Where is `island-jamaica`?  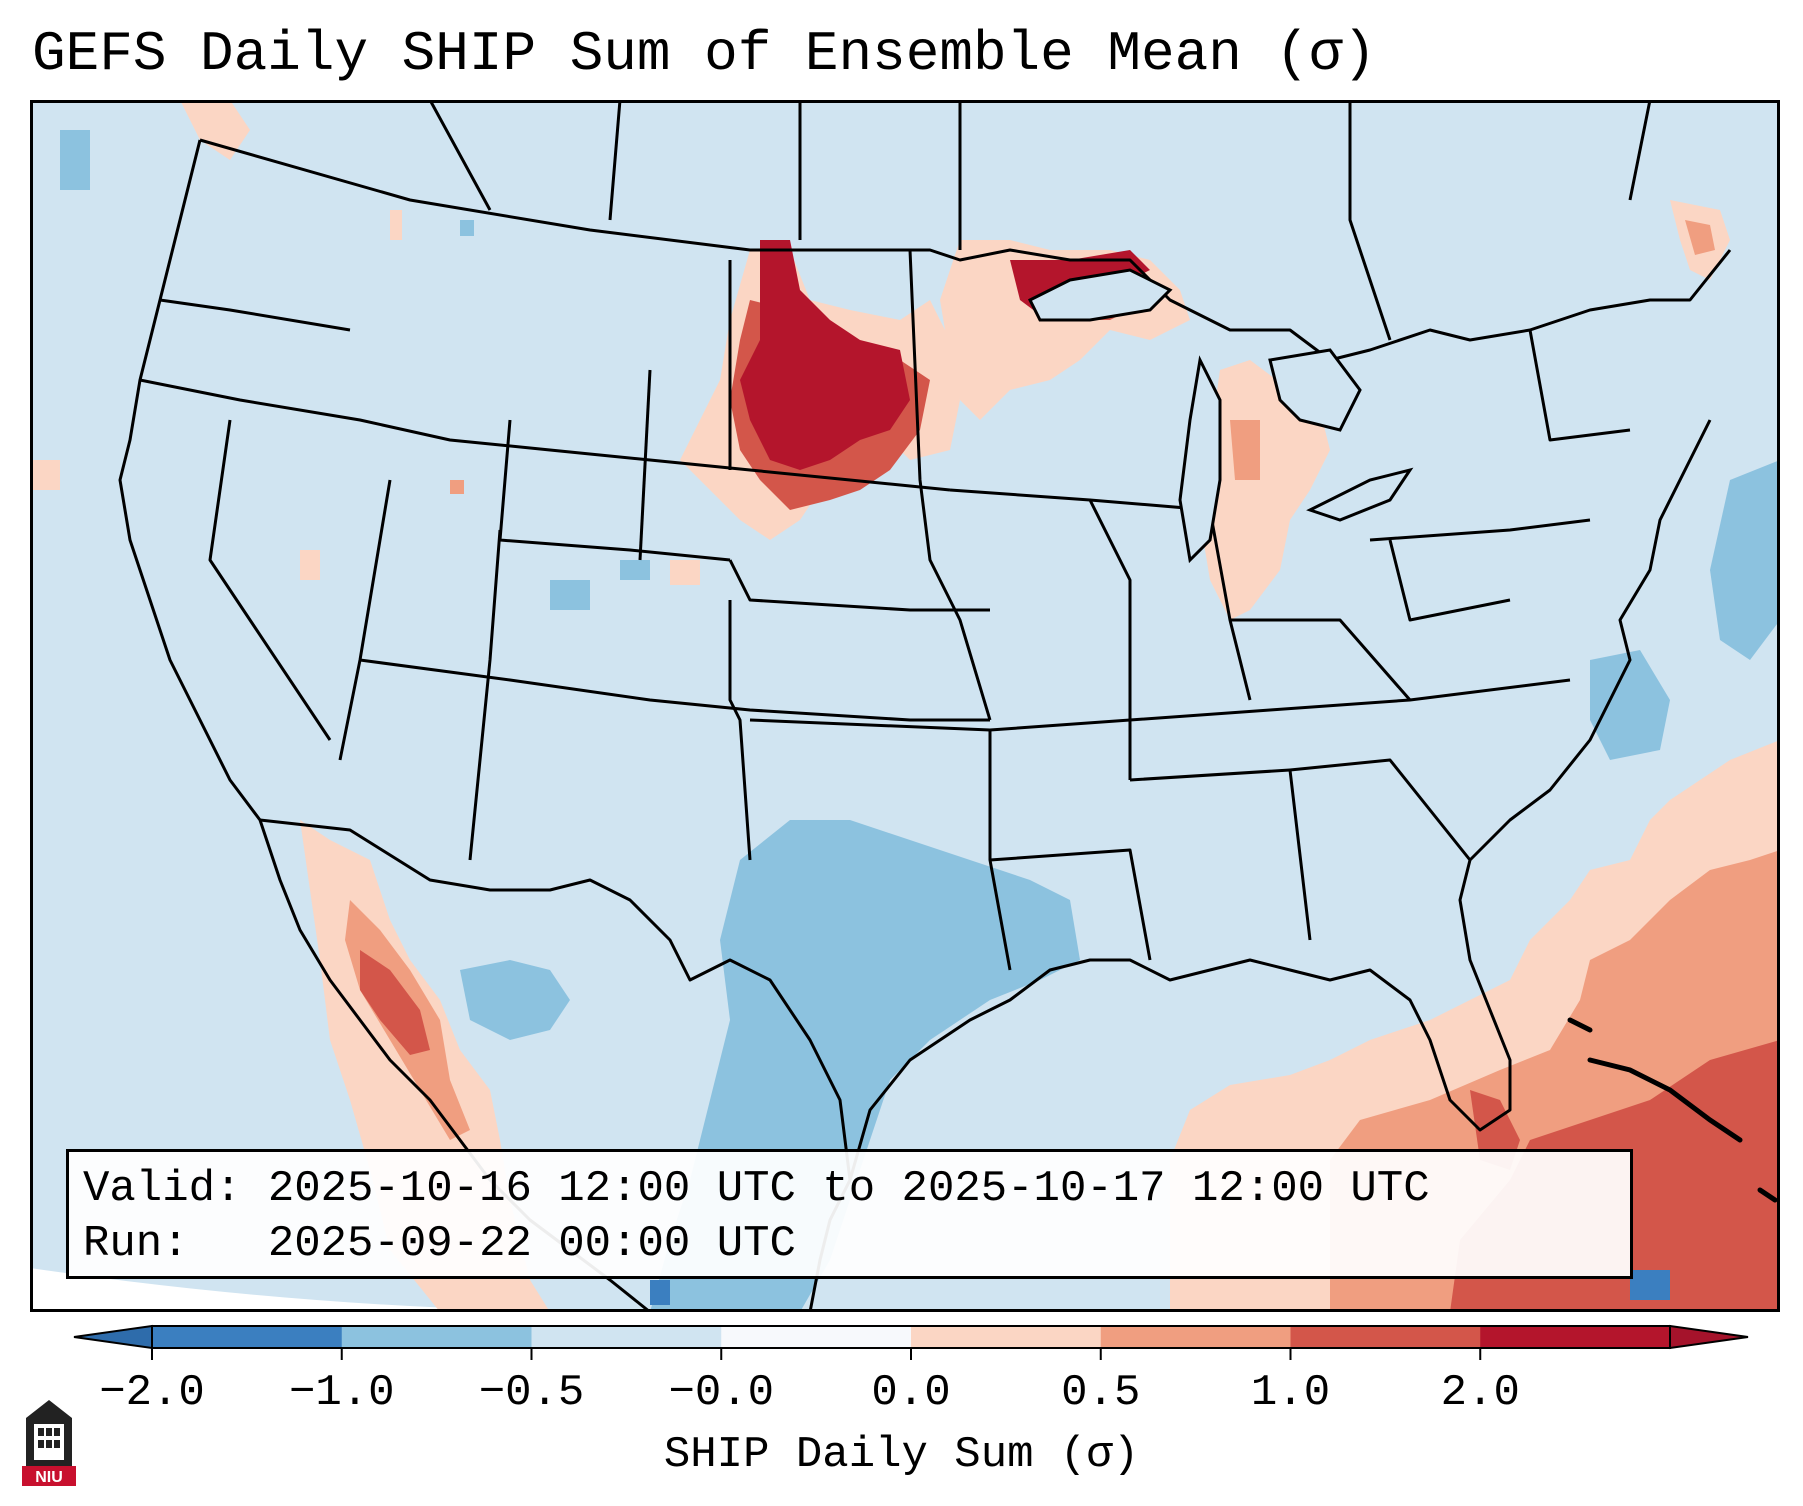
island-jamaica is located at coordinates (1767, 1195).